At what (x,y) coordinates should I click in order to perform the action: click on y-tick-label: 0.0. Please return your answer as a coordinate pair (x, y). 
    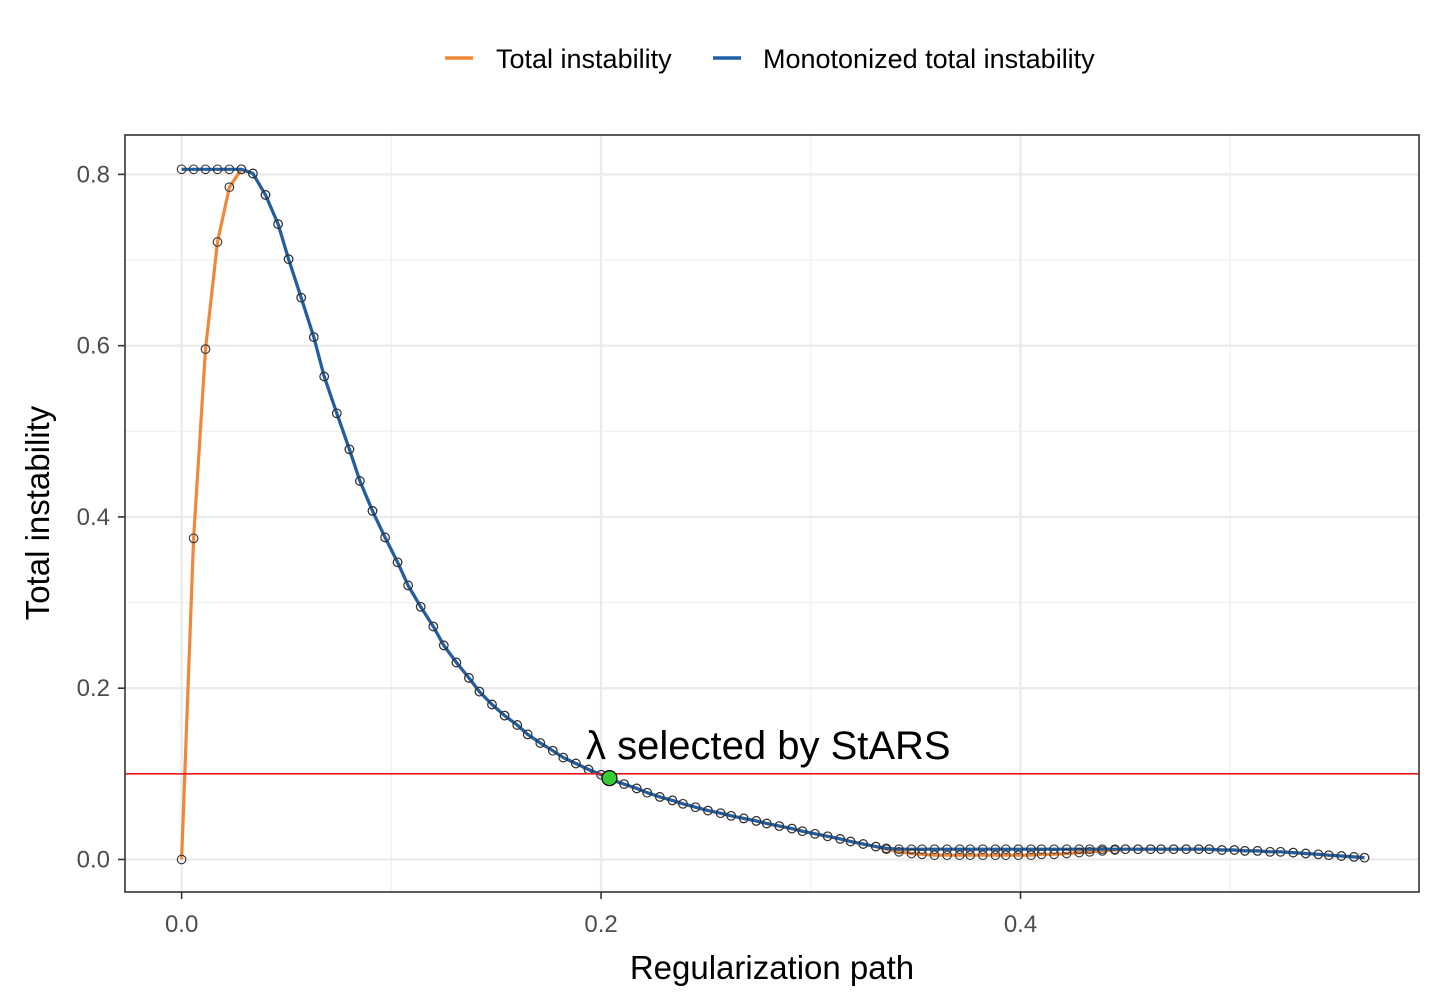
    Looking at the image, I should click on (93, 859).